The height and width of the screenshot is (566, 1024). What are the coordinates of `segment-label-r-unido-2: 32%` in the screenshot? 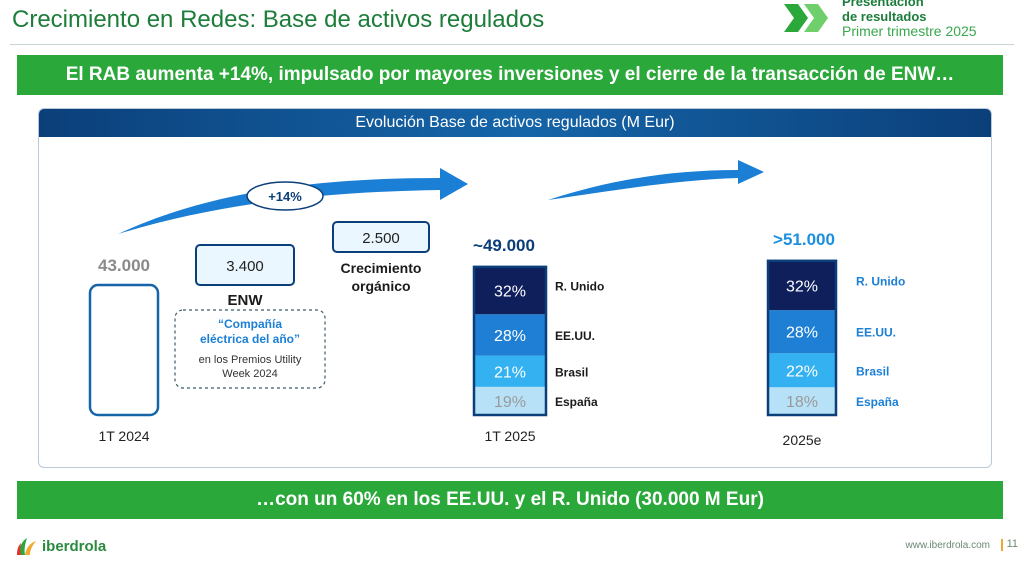 It's located at (802, 286).